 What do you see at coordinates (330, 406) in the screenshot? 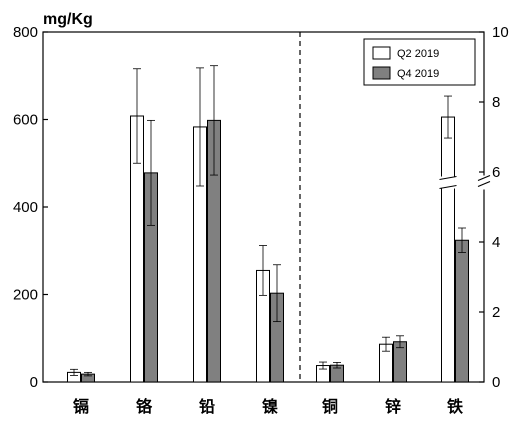
I see `category-label: 铜` at bounding box center [330, 406].